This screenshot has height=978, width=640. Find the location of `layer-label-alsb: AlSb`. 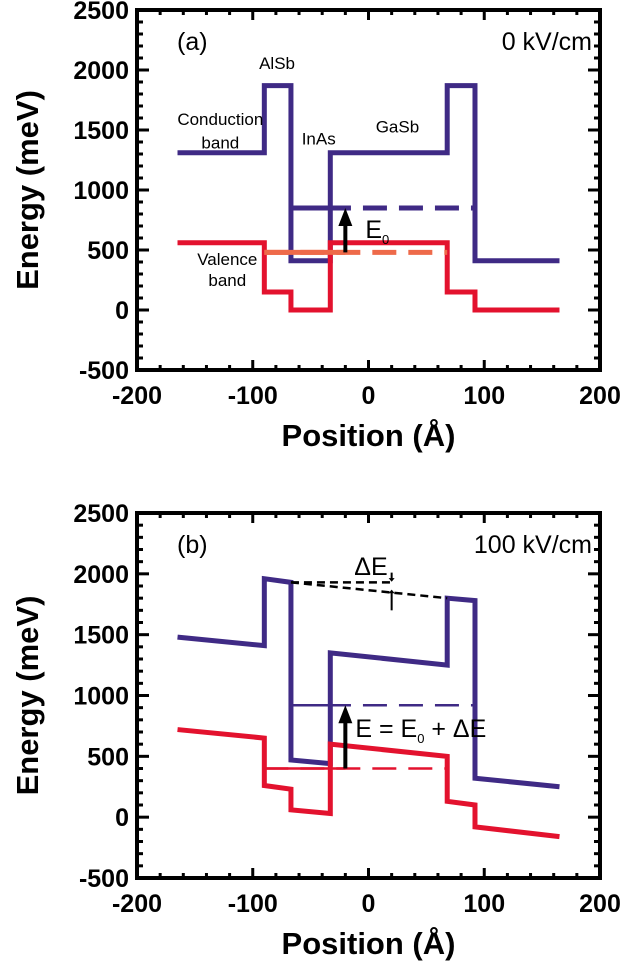

layer-label-alsb: AlSb is located at coordinates (277, 63).